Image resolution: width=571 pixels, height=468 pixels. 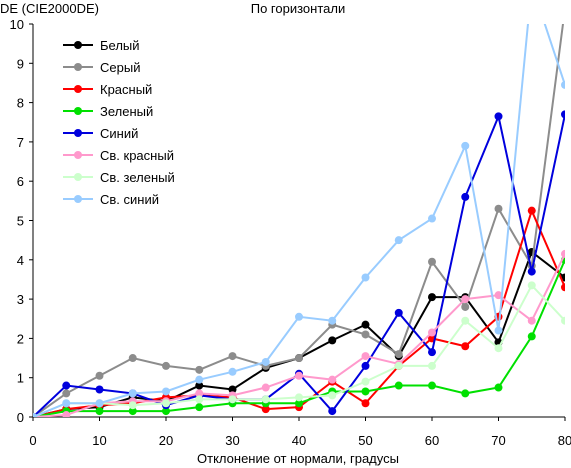 What do you see at coordinates (20, 181) in the screenshot?
I see `y-tick-label: 6` at bounding box center [20, 181].